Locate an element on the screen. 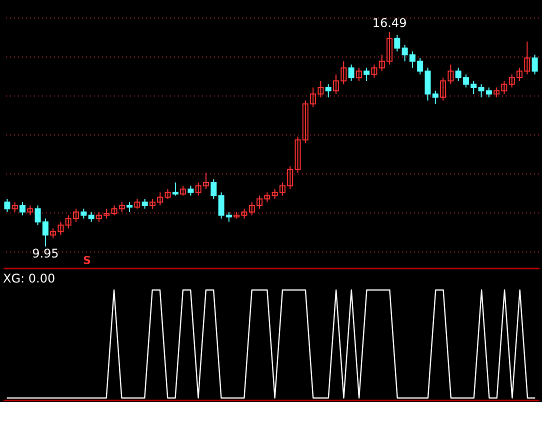  chart-title: XG: 0.00 is located at coordinates (29, 278).